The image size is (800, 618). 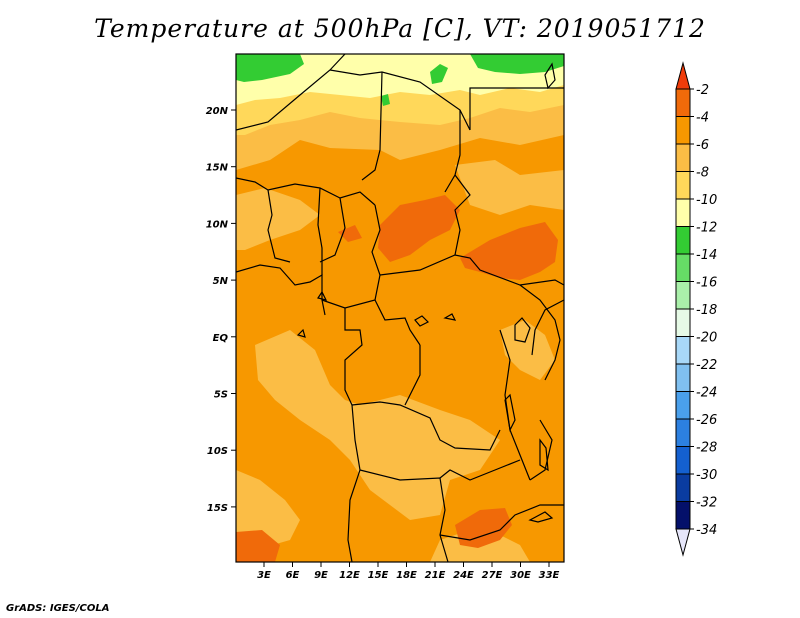 What do you see at coordinates (517, 64) in the screenshot?
I see `field-green-ne` at bounding box center [517, 64].